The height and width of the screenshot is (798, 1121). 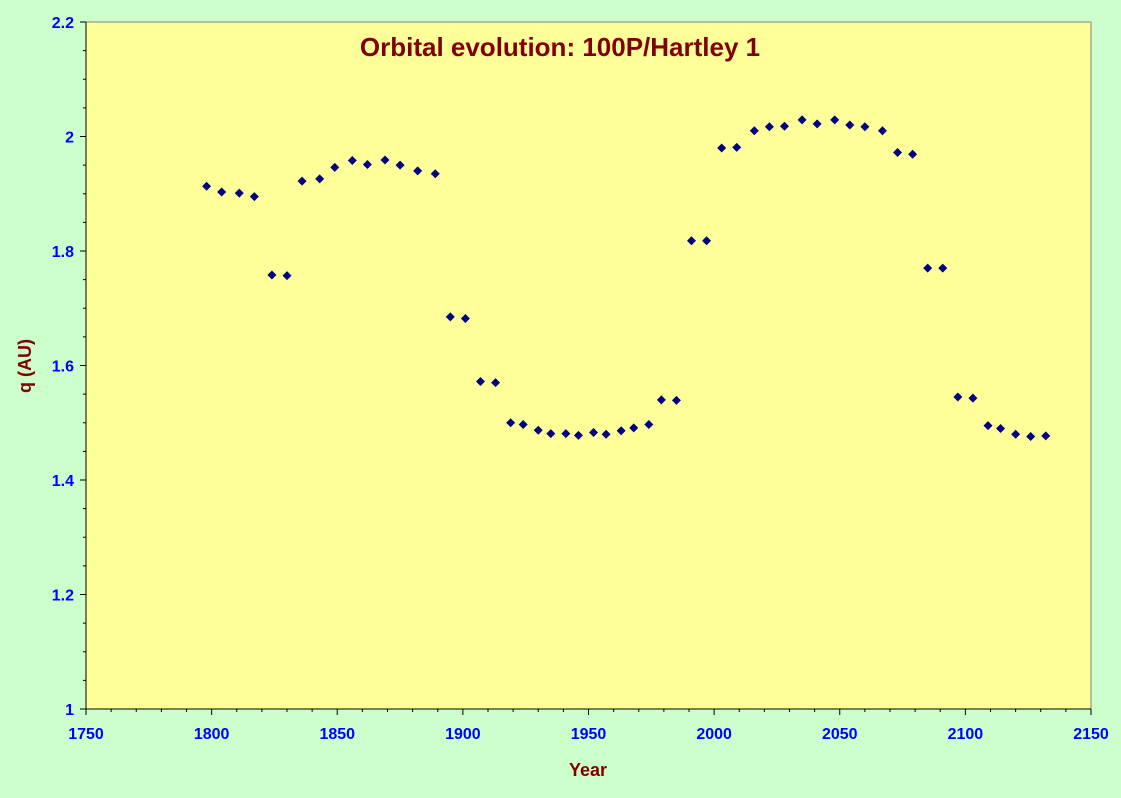 I want to click on y-axis: 1 1.2 1.4 1.6 1.8 2 2.2, so click(x=69, y=367).